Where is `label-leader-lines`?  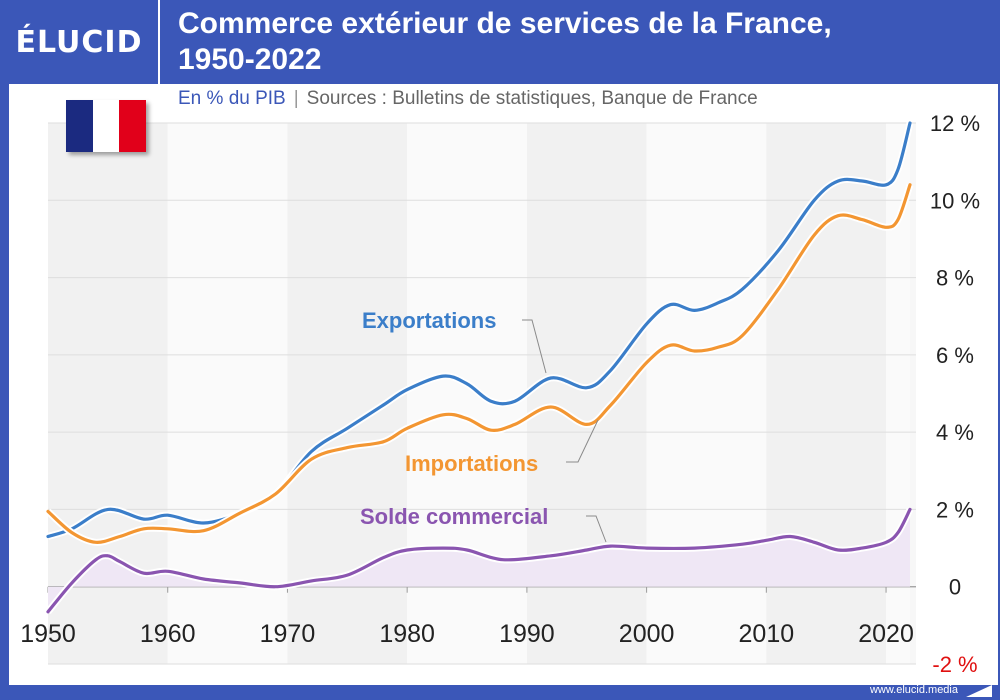
label-leader-lines is located at coordinates (564, 431).